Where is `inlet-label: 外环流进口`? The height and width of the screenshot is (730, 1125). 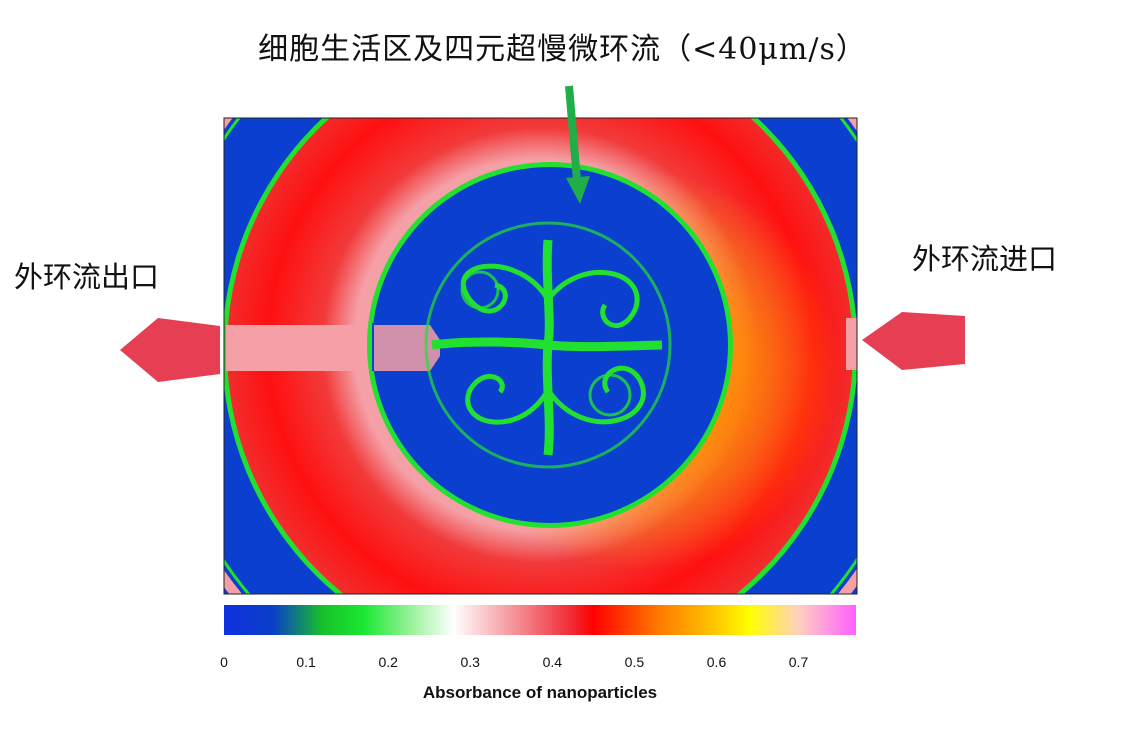
inlet-label: 外环流进口 is located at coordinates (985, 259).